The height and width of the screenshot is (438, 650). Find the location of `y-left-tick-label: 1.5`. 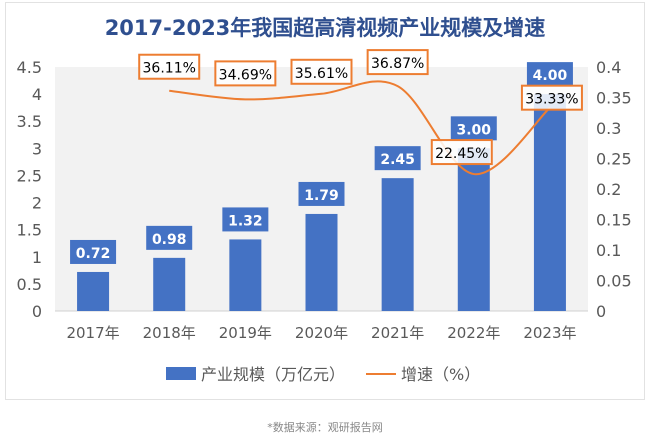

y-left-tick-label: 1.5 is located at coordinates (29, 230).